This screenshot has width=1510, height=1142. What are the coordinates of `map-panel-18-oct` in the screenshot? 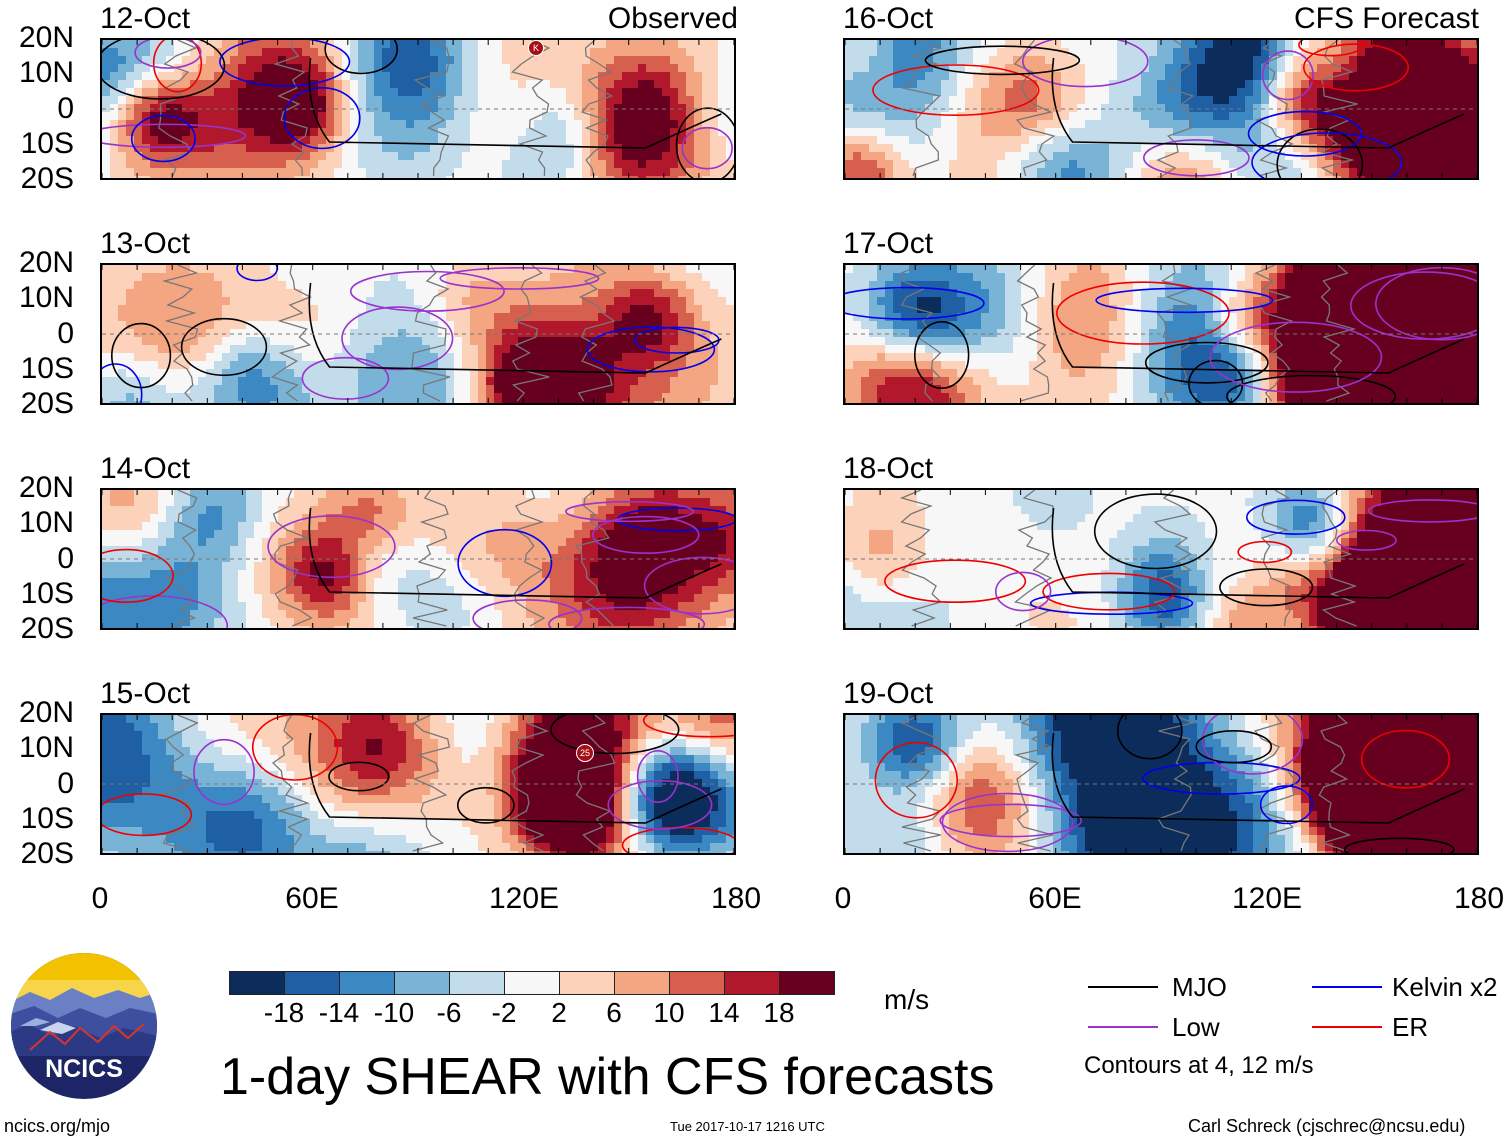 It's located at (1161, 559).